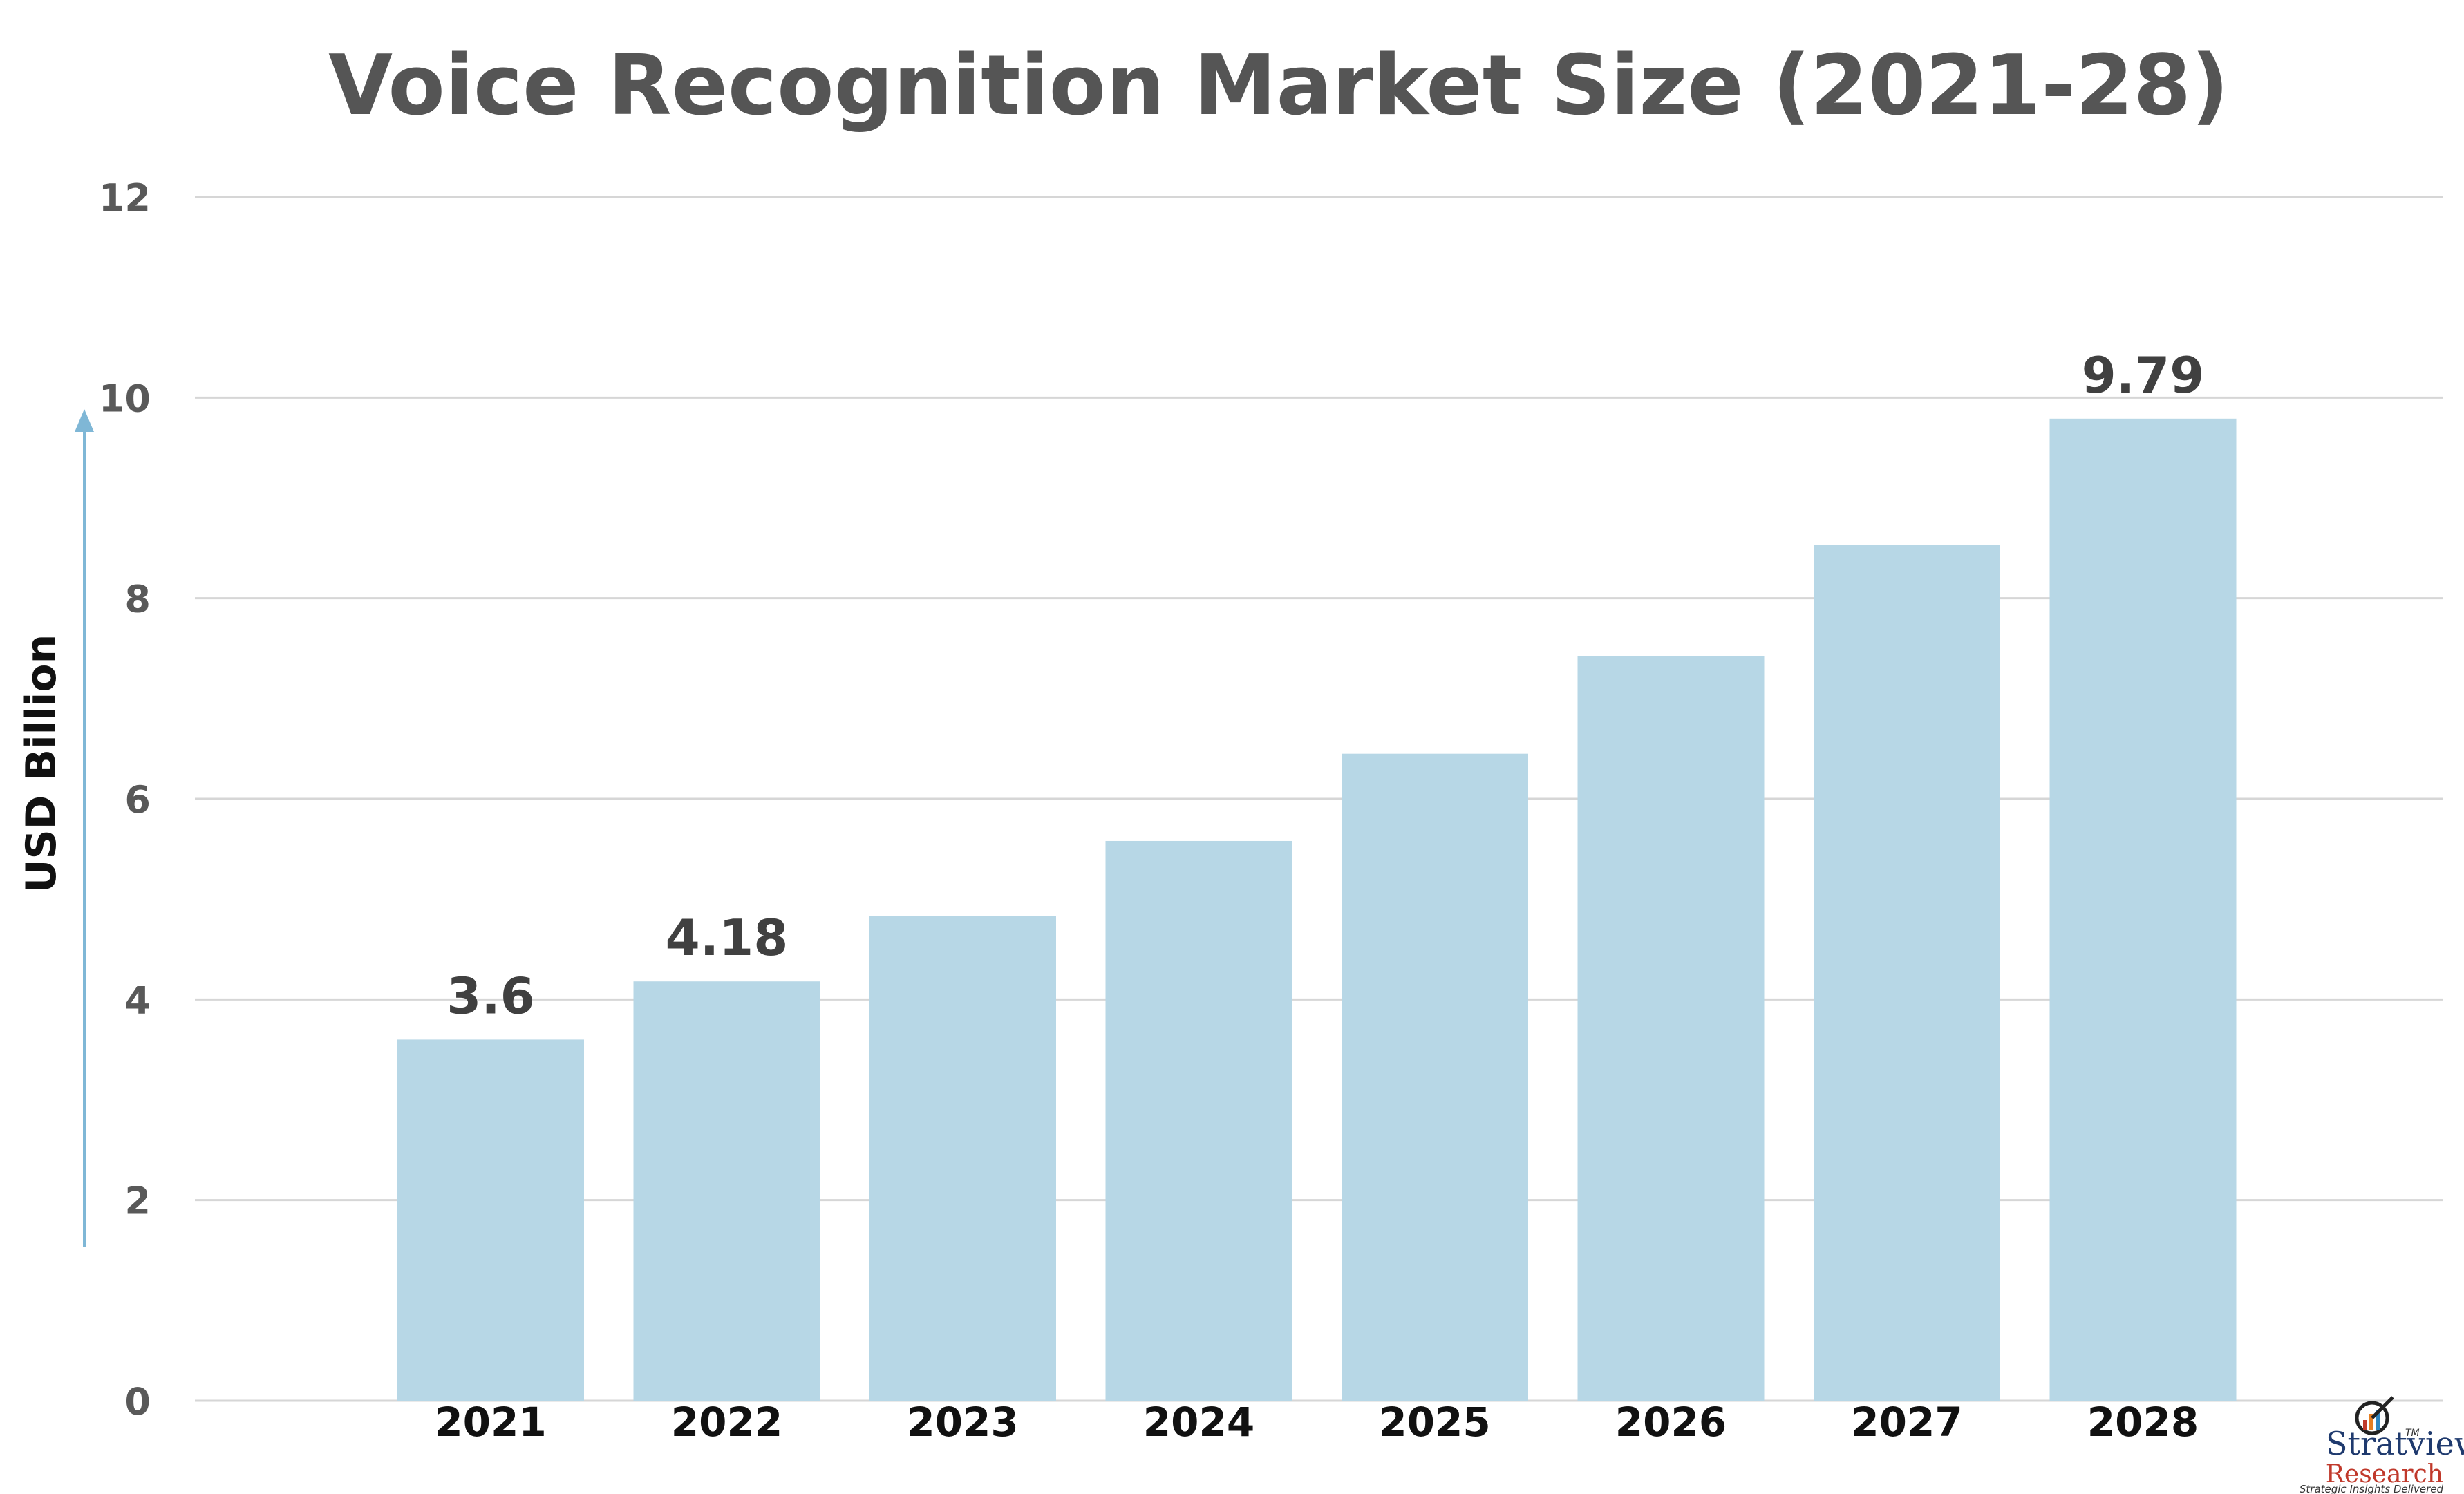  I want to click on x-tick-label: 2024, so click(1198, 1422).